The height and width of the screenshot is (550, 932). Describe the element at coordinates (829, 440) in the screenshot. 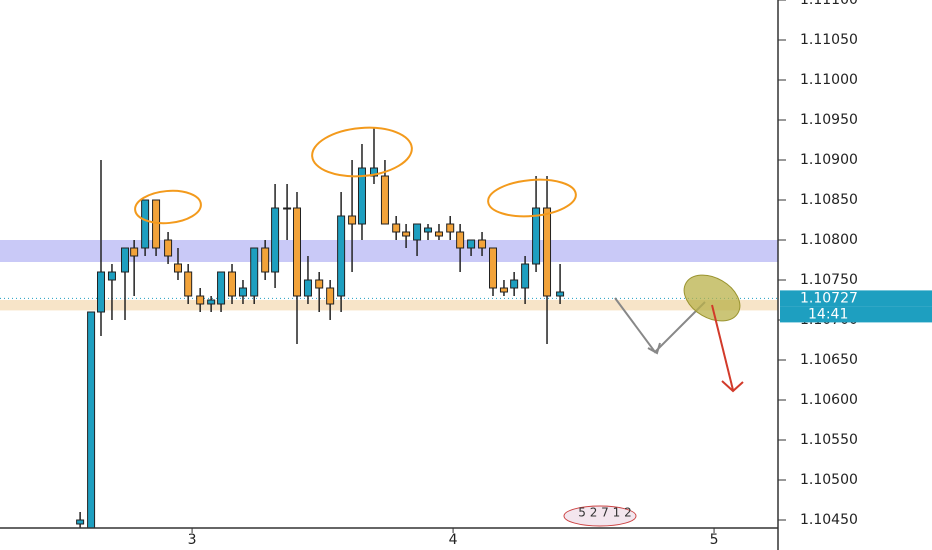

I see `y-tick-label: 1.10550` at that location.